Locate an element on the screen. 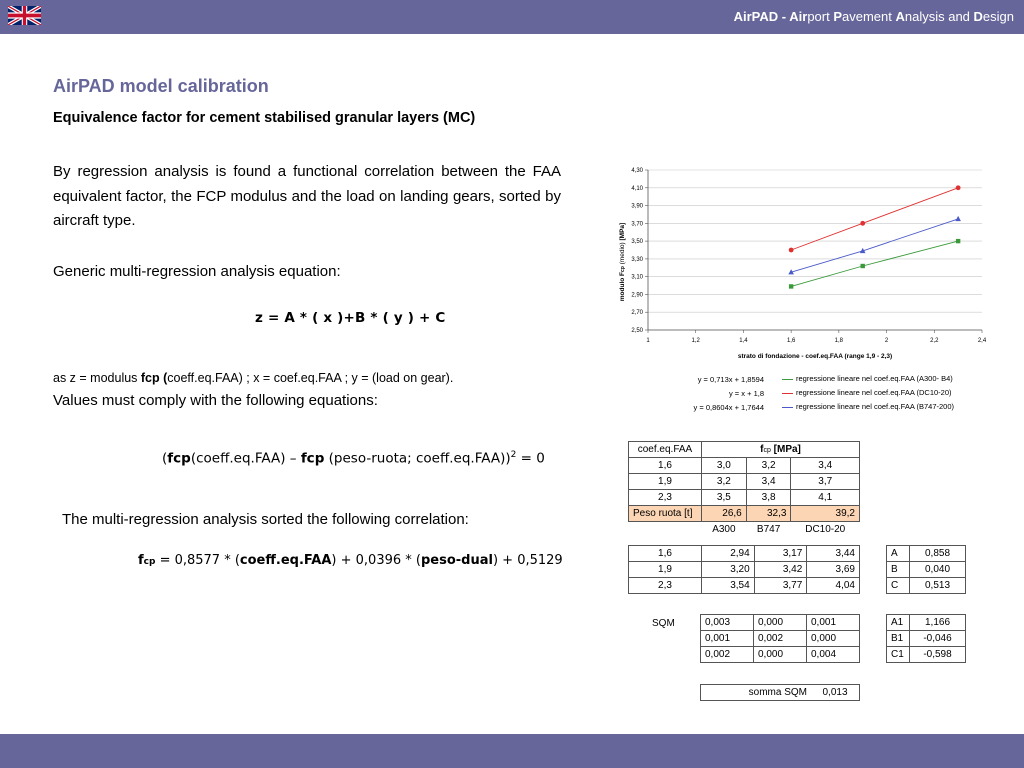  table-cell: 3,5 is located at coordinates (724, 497).